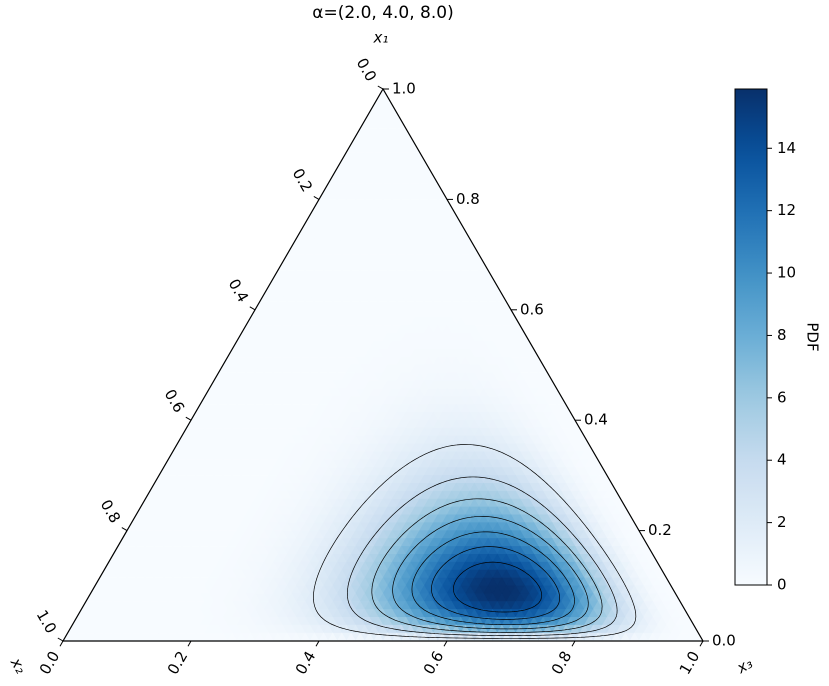 The image size is (829, 686). I want to click on colorbar-label: PDF, so click(813, 336).